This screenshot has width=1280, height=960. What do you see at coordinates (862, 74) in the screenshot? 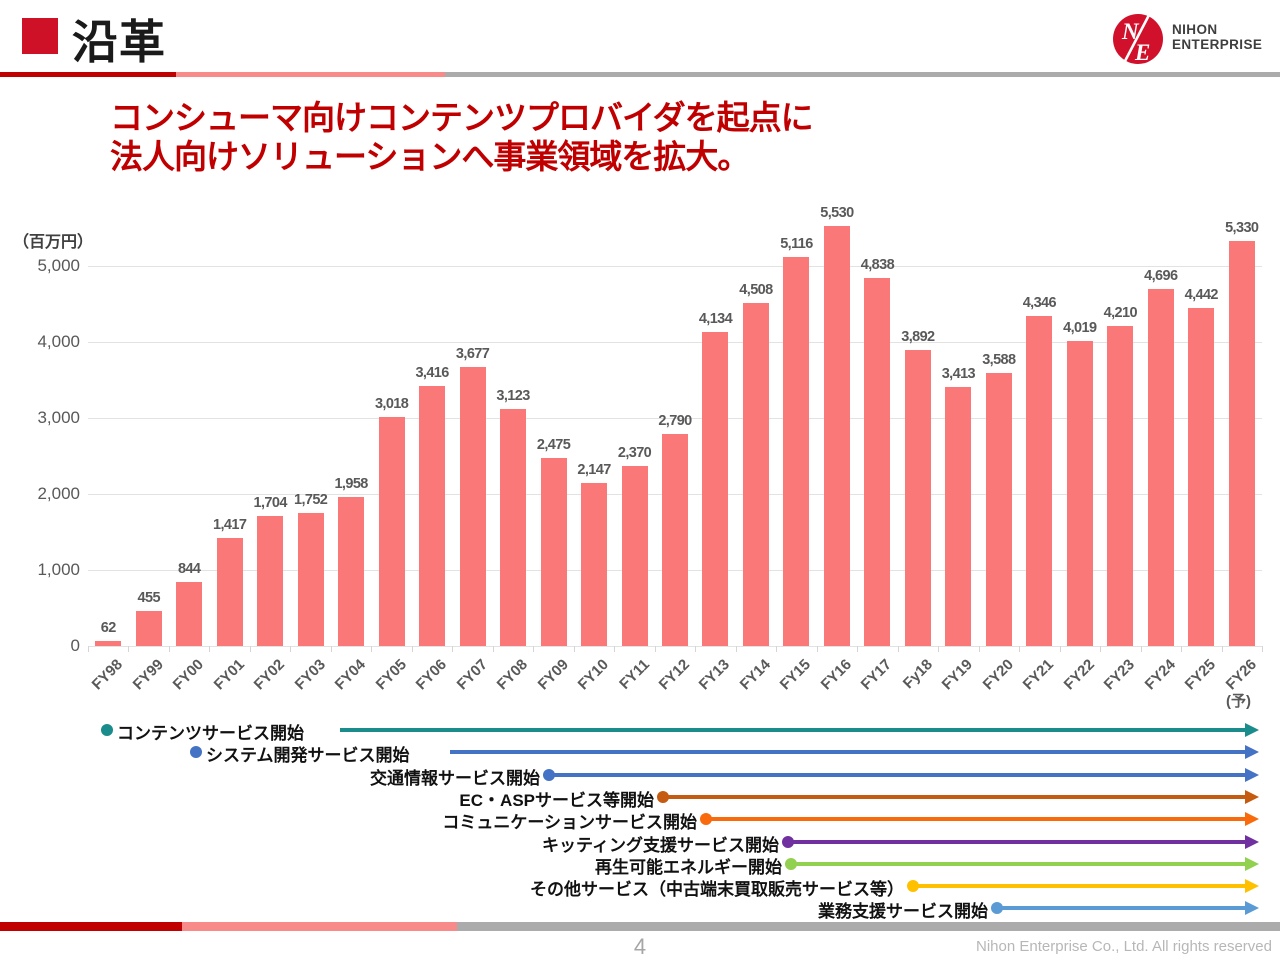
I see `header-rule-gray` at bounding box center [862, 74].